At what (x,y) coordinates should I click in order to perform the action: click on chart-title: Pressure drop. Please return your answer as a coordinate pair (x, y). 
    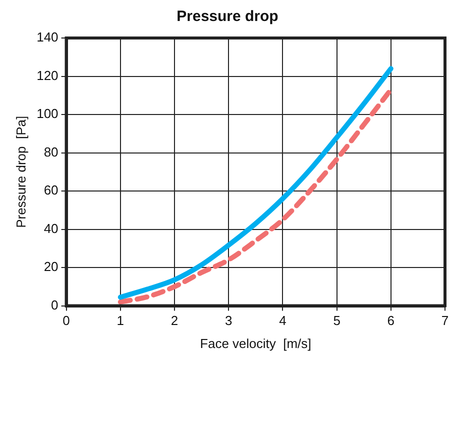
    Looking at the image, I should click on (227, 17).